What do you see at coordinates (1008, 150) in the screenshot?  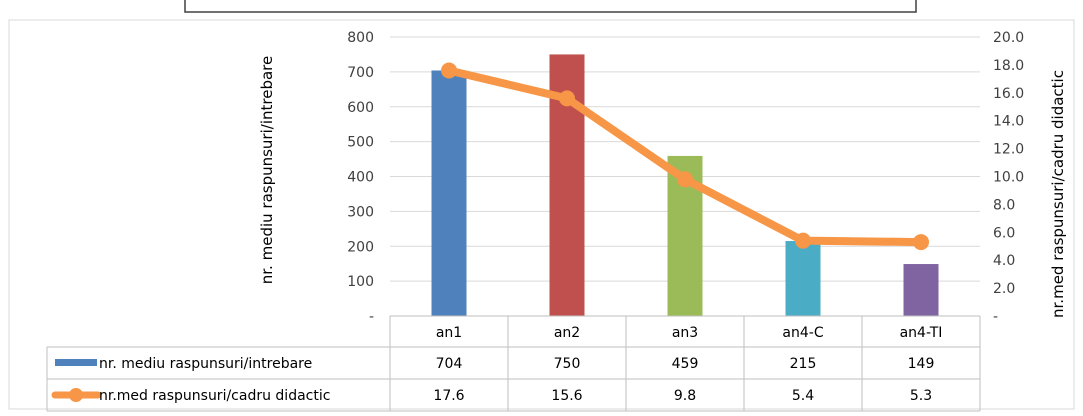 I see `right-tick-label: 12.0` at bounding box center [1008, 150].